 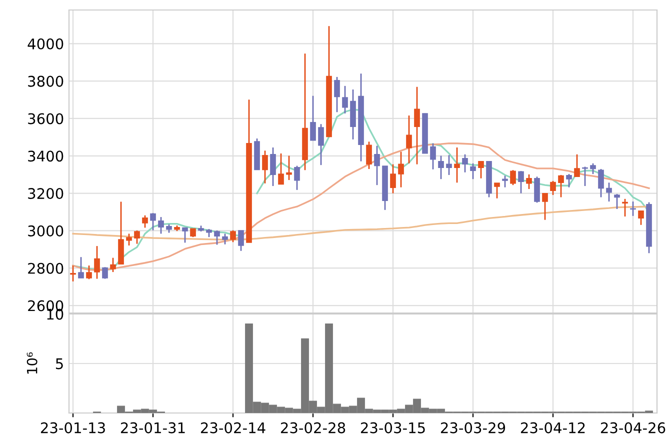 I want to click on x-tick-label: 23-02-14, so click(x=233, y=428).